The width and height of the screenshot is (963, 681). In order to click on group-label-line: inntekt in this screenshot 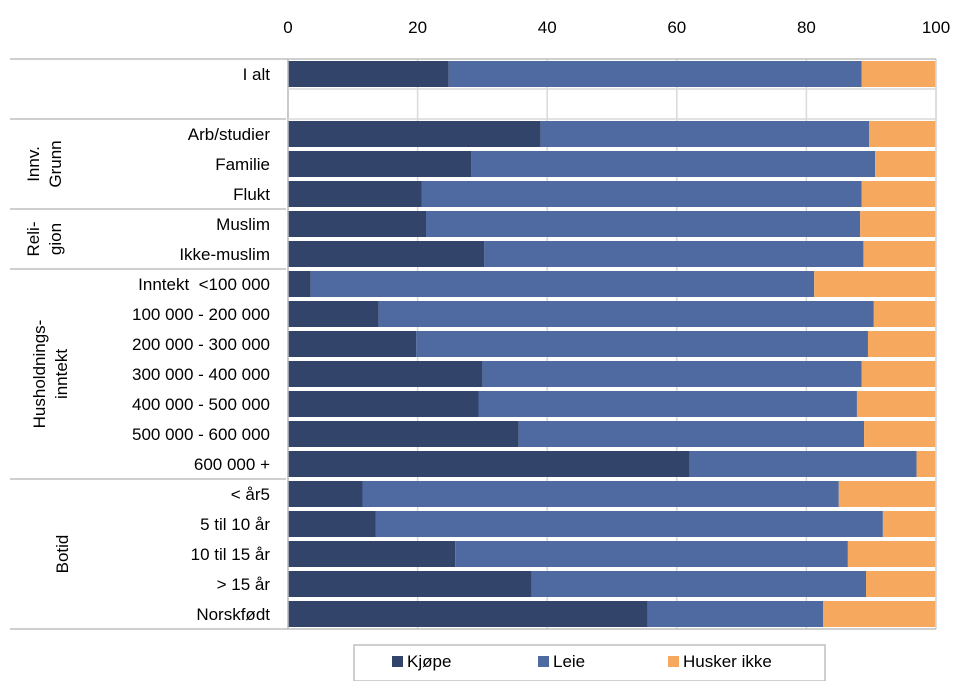, I will do `click(61, 374)`.